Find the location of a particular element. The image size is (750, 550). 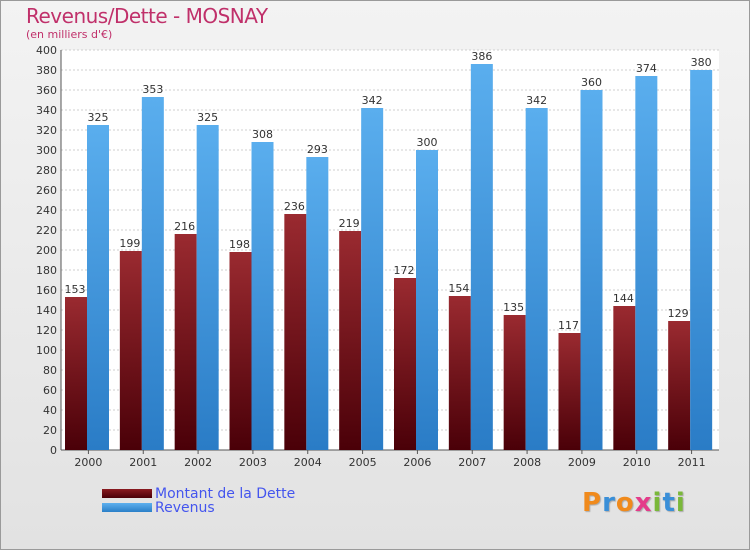

x-tick-label: 2004 is located at coordinates (308, 462).